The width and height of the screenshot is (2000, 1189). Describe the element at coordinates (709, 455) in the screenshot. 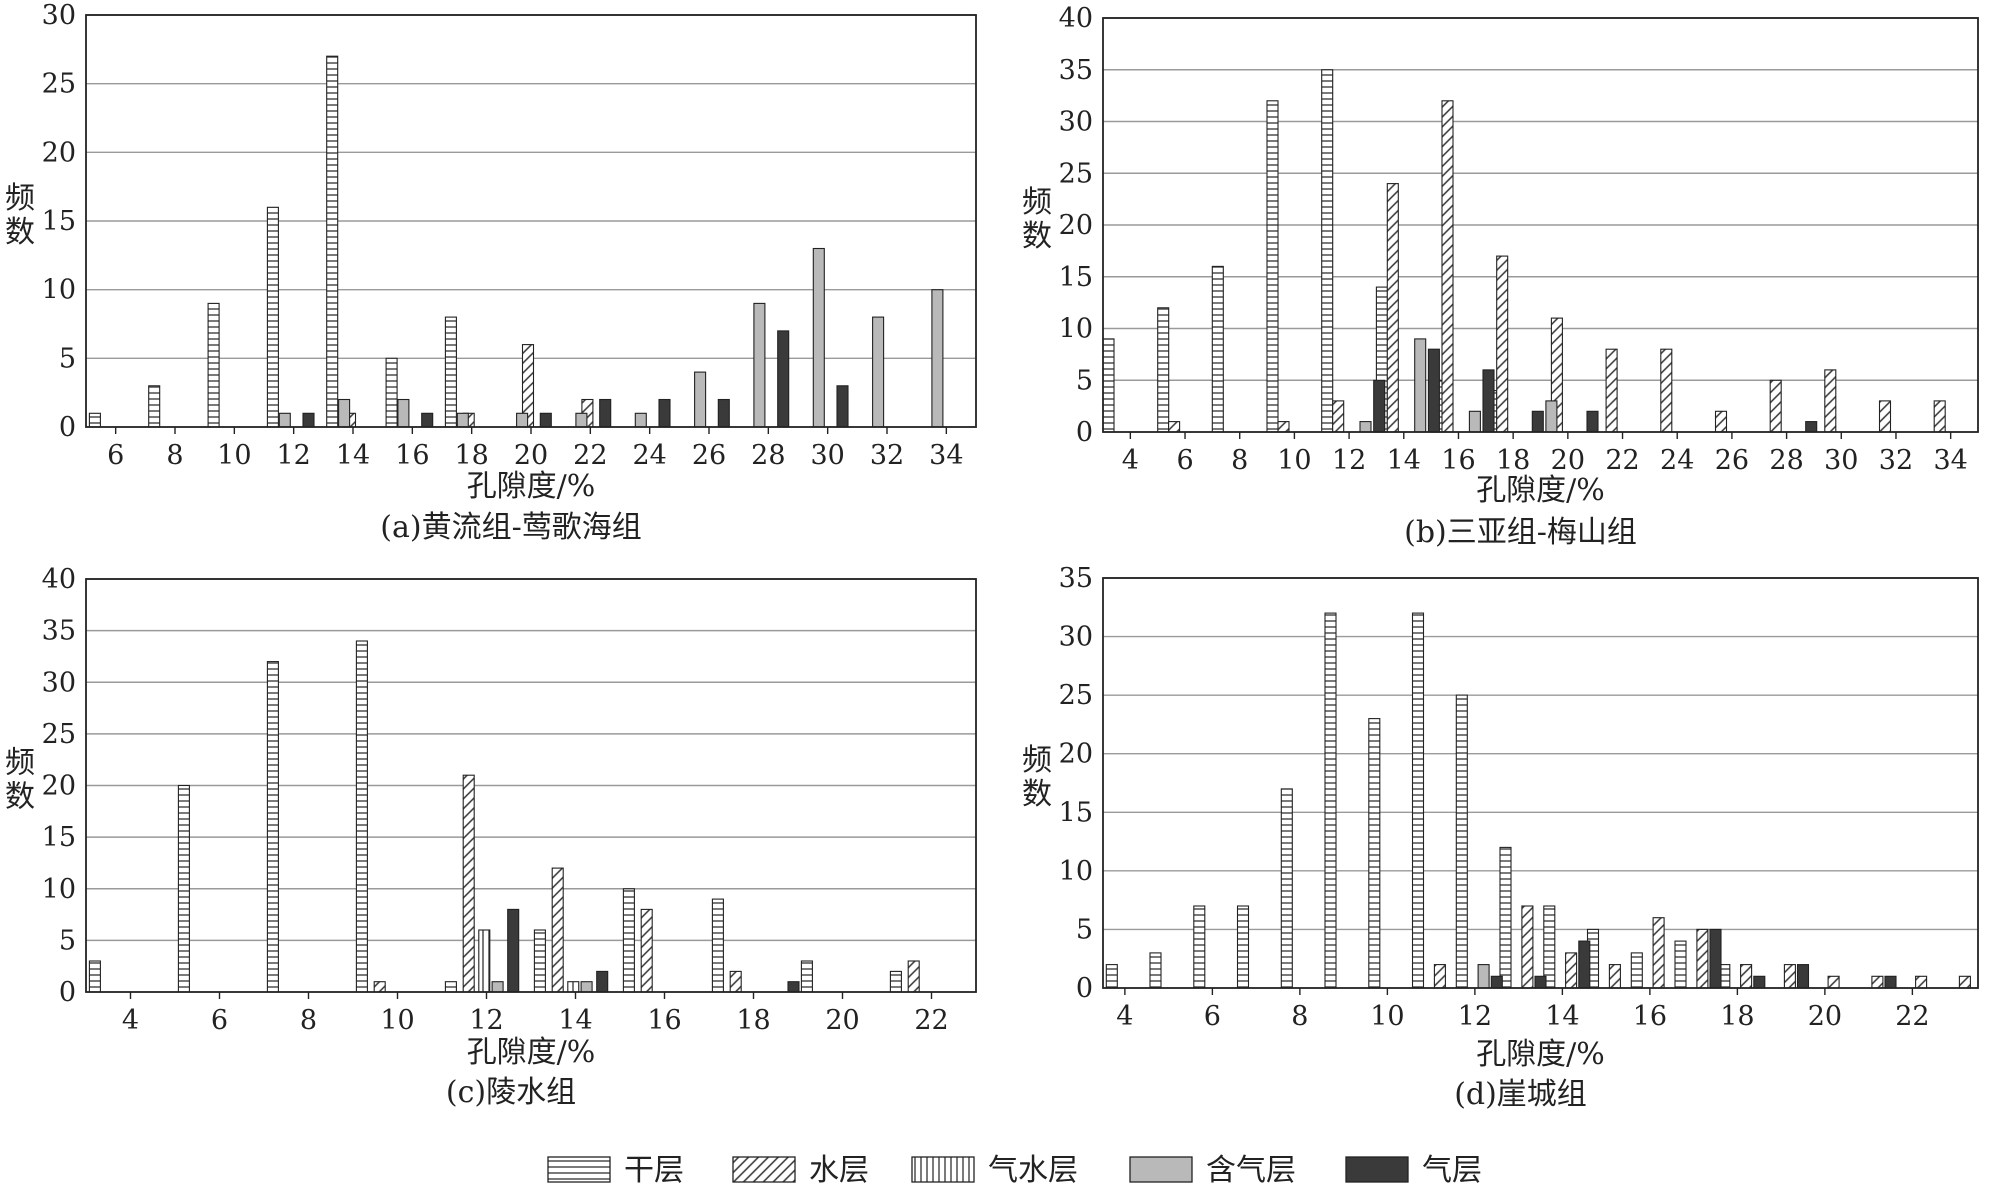

I see `x-tick-label: 26` at that location.